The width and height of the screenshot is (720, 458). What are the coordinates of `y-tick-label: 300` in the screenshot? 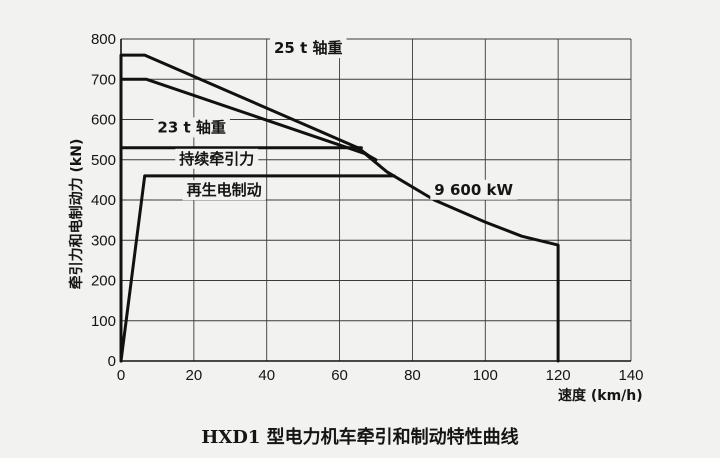 It's located at (103, 240).